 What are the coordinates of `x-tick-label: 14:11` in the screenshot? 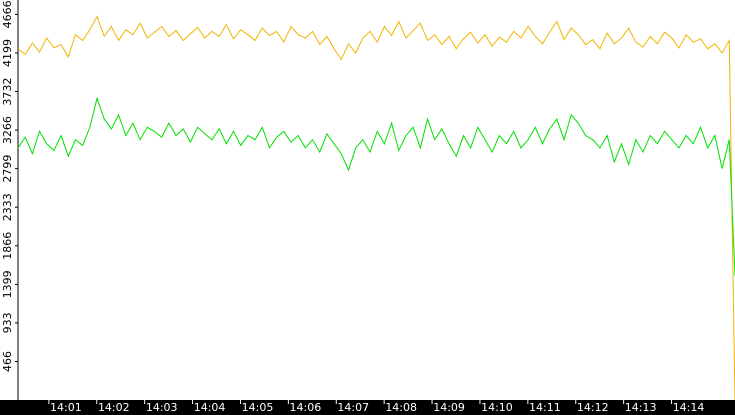 It's located at (545, 407).